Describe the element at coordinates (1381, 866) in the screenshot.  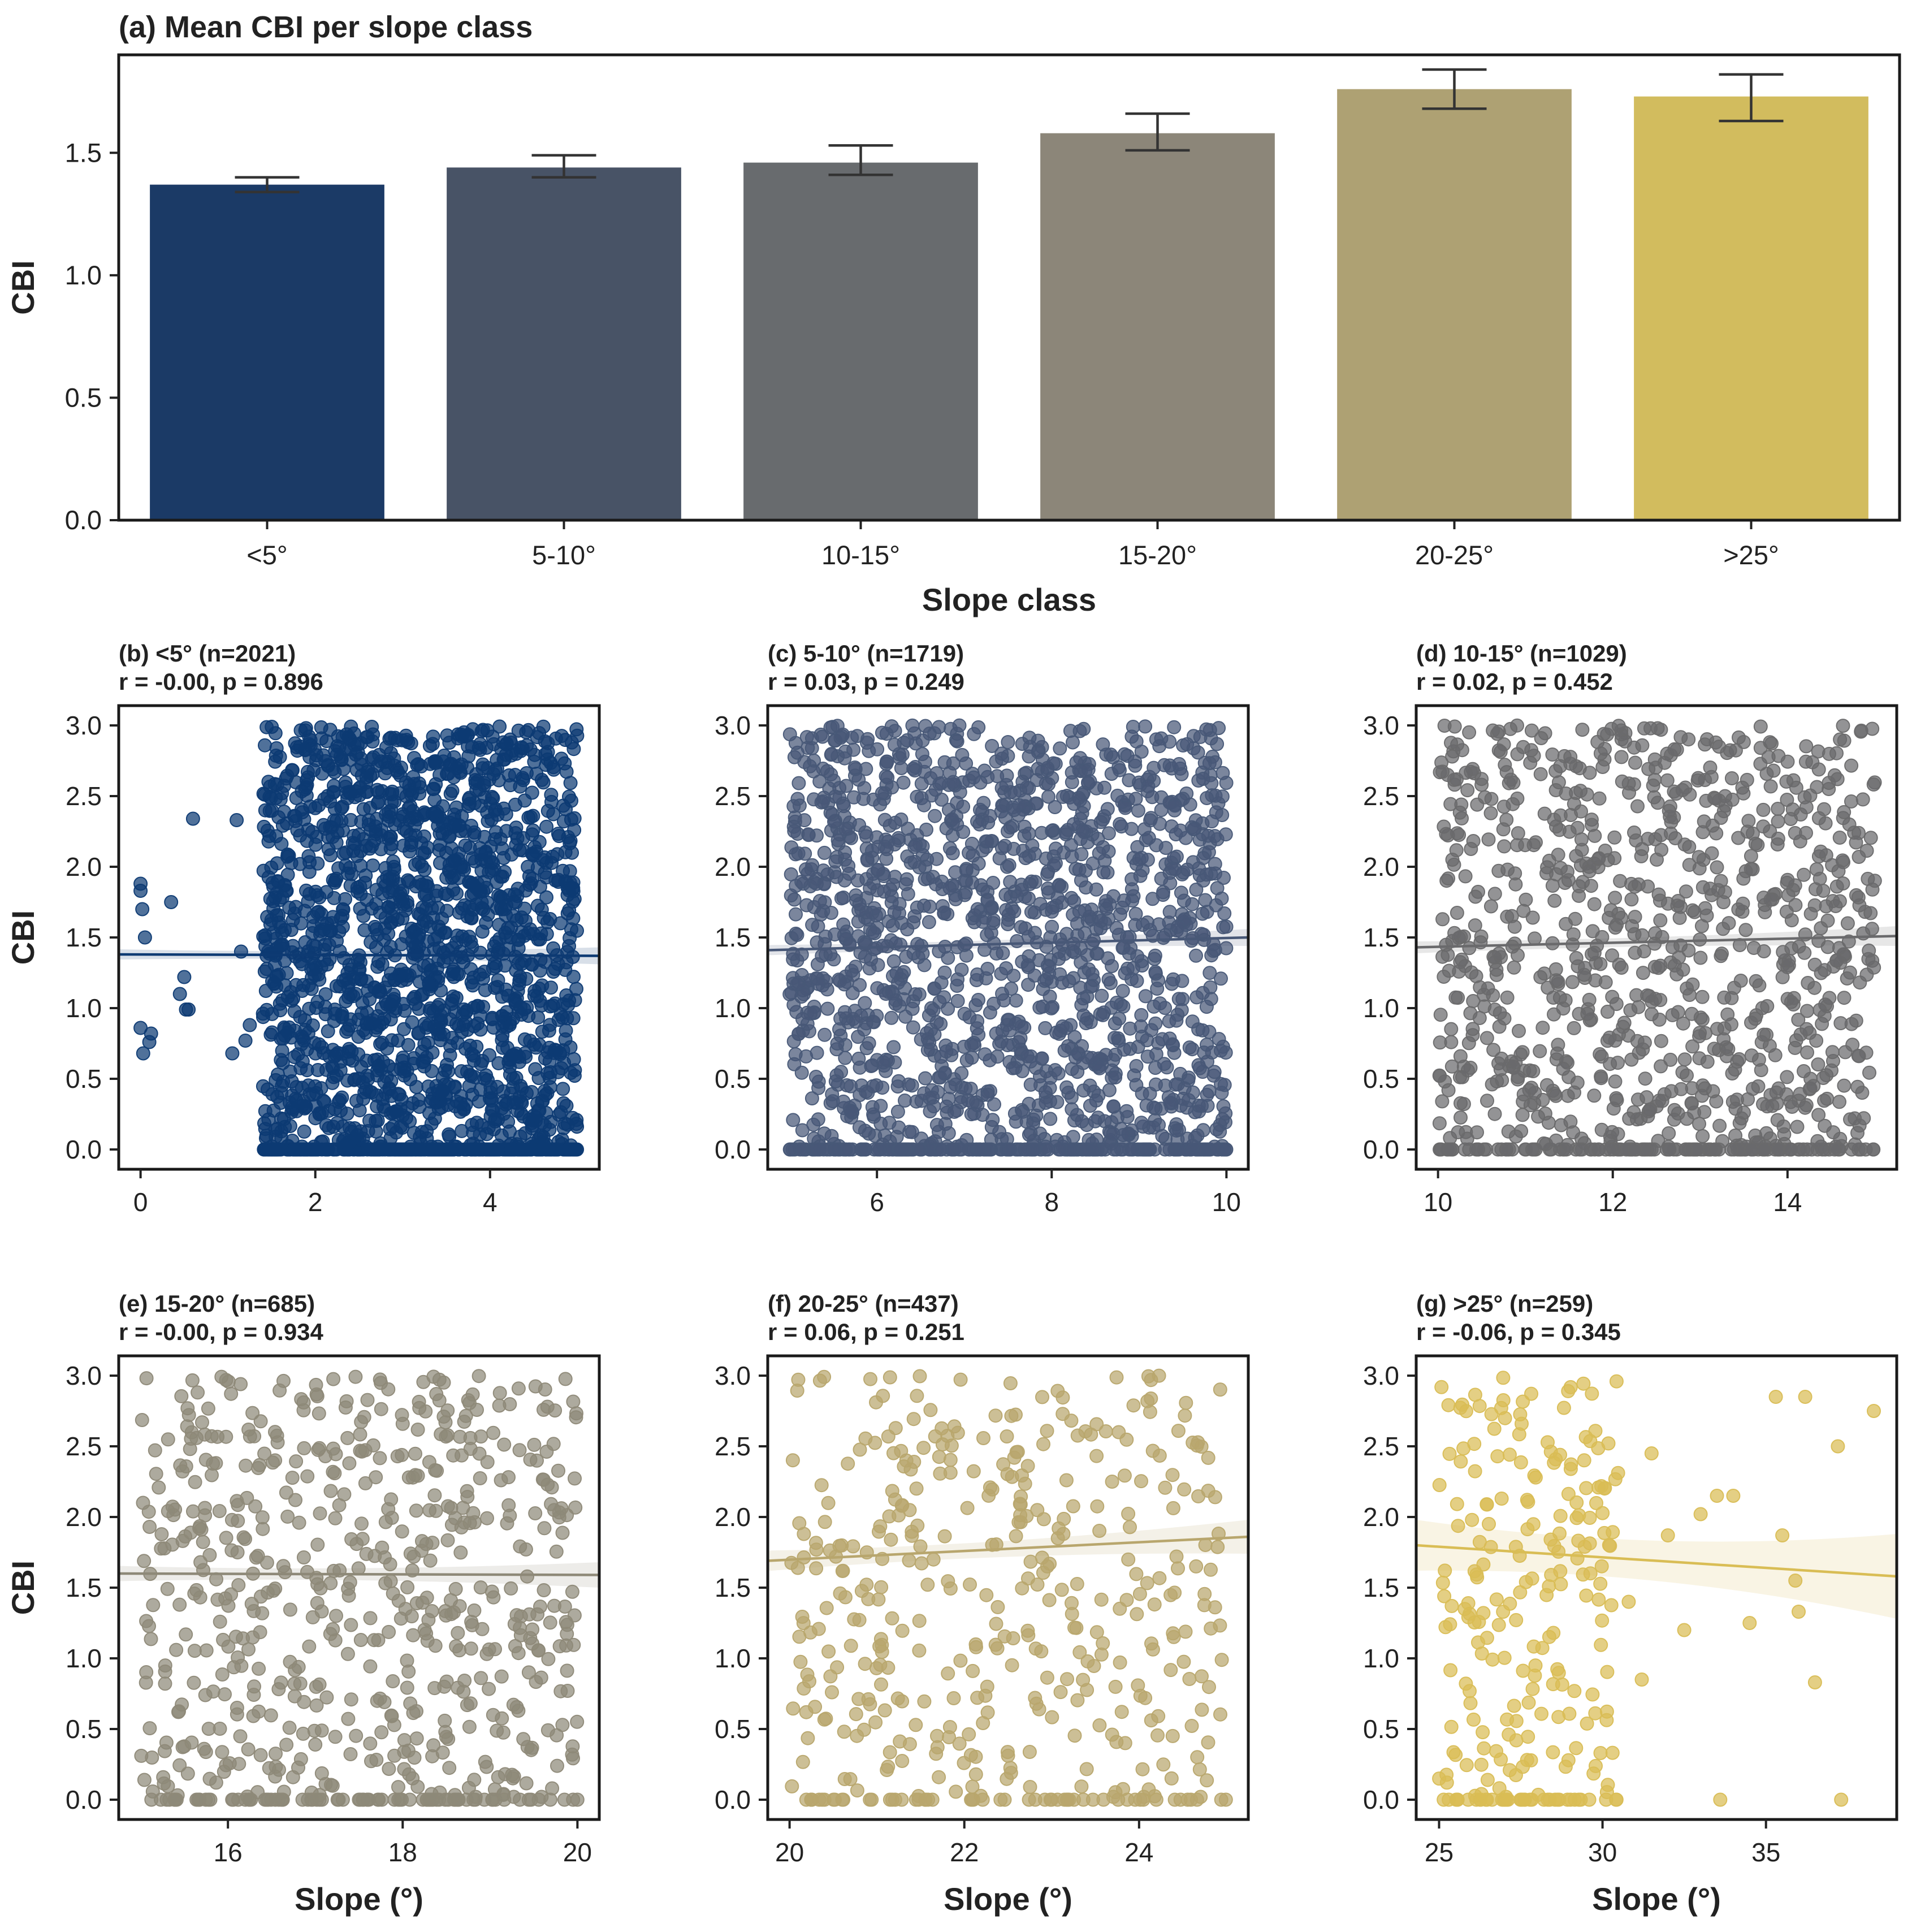
I see `y-tick-label: 2.0` at that location.